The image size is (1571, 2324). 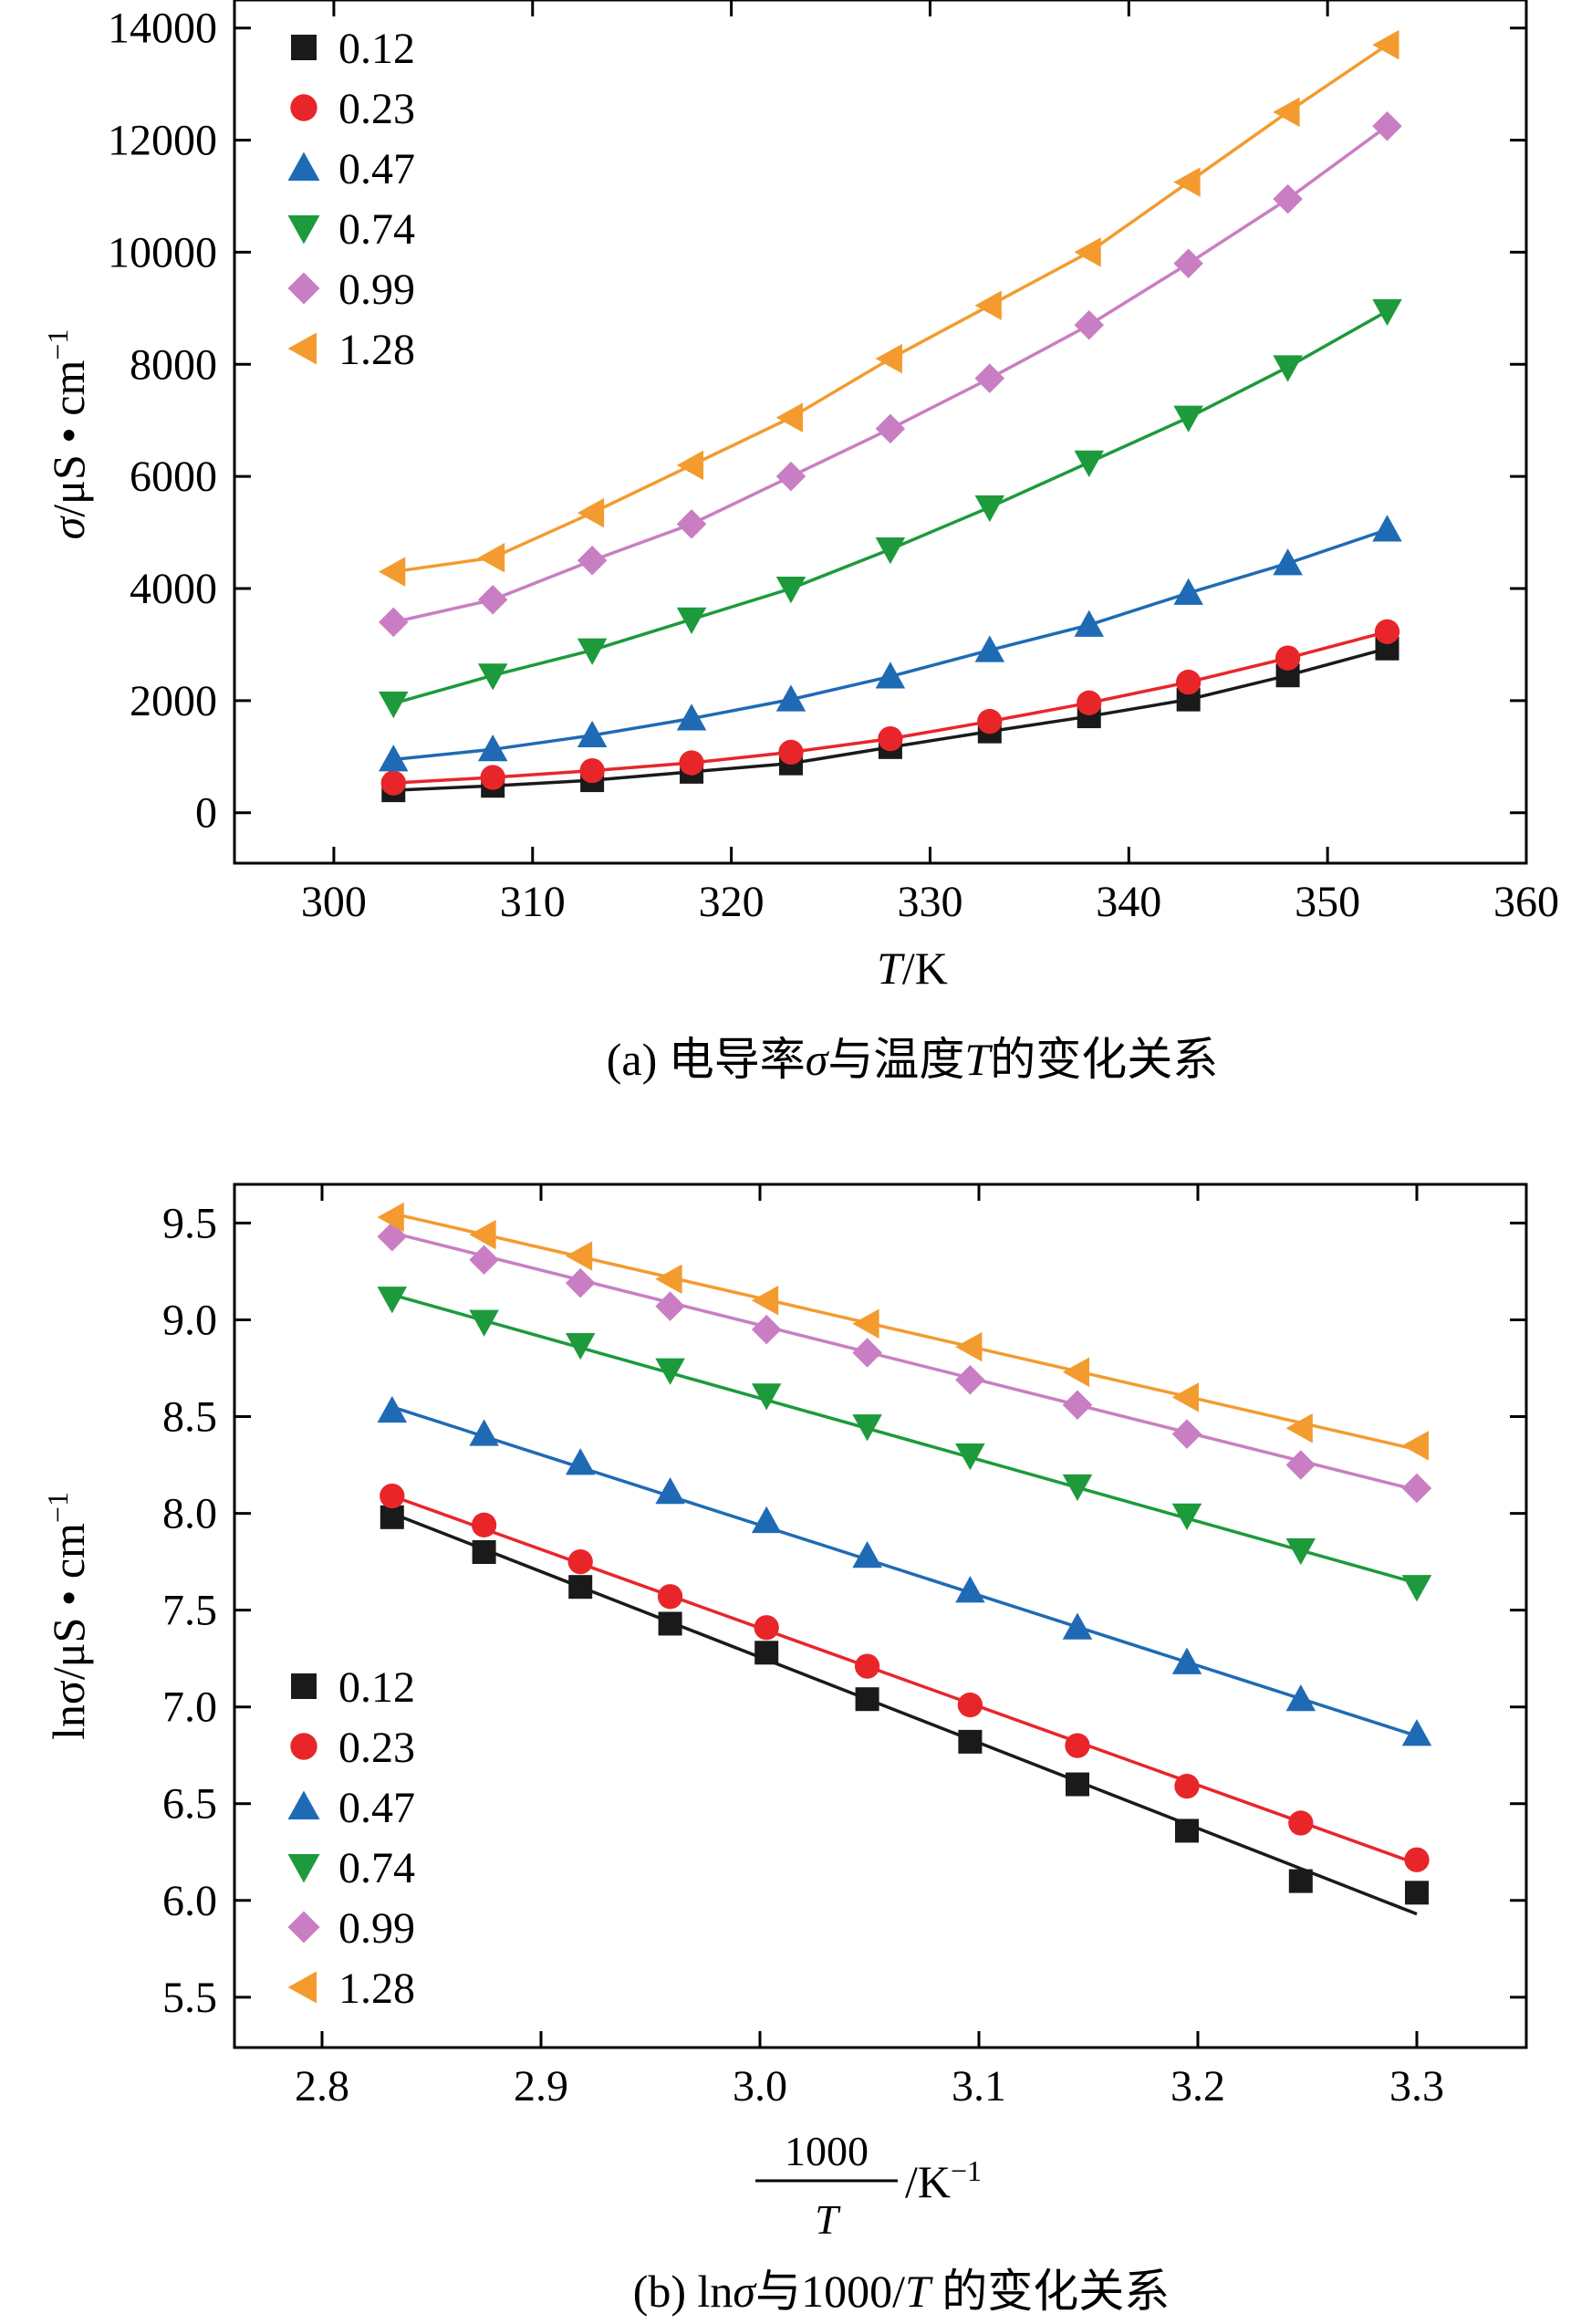 I want to click on y-tick-label: 6000, so click(x=174, y=477).